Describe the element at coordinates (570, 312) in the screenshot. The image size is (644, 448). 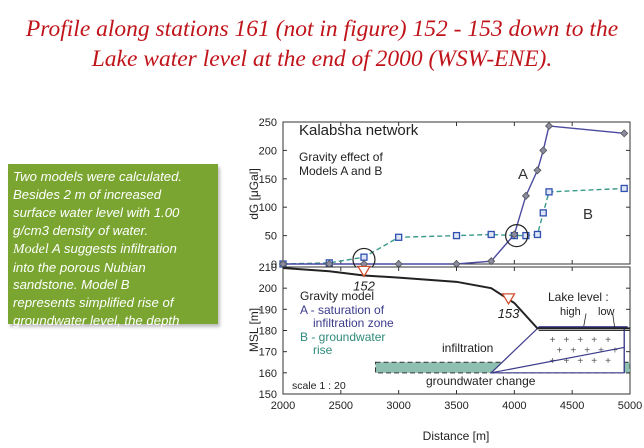
I see `lake-level-high-label: high` at that location.